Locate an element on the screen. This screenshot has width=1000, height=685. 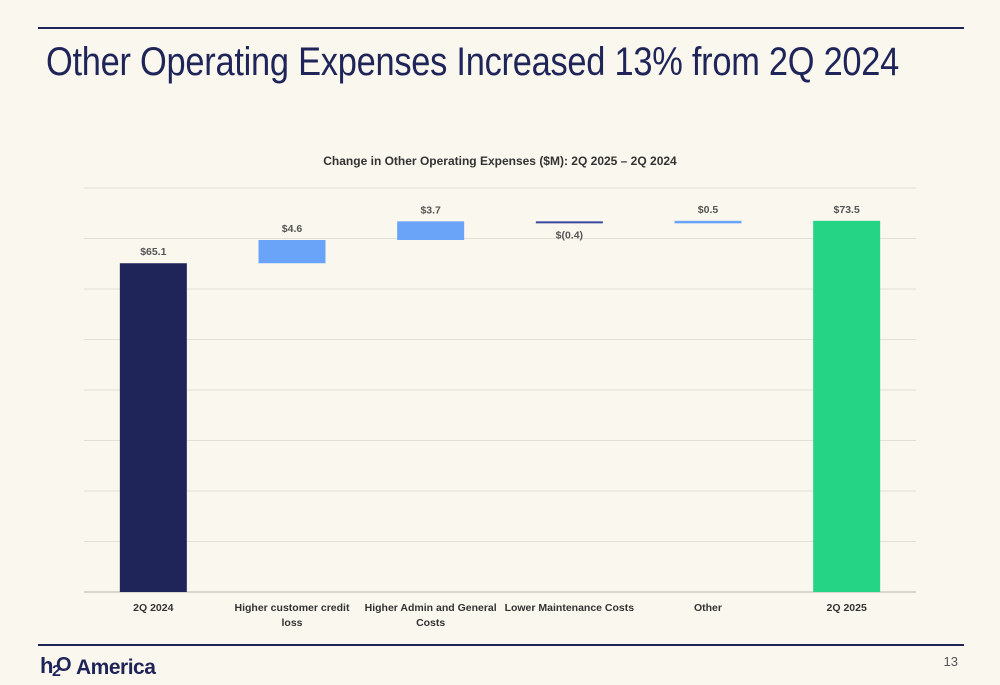
logo-mark: h 2 O is located at coordinates (56, 666).